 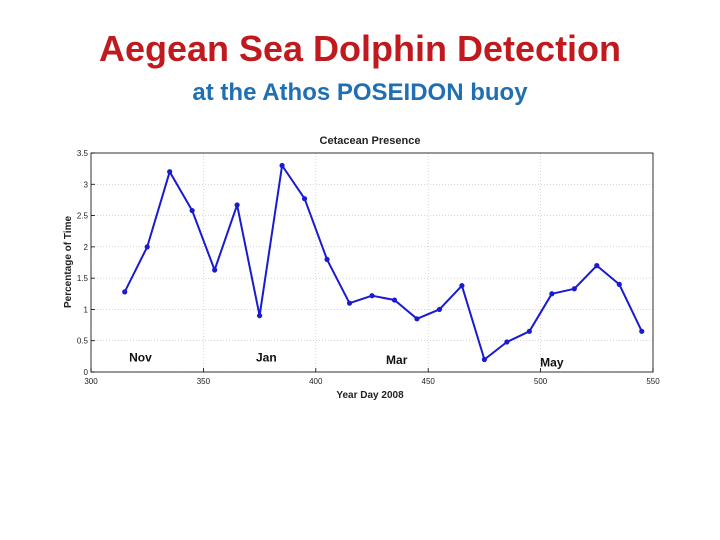 What do you see at coordinates (83, 278) in the screenshot?
I see `y-tick-label: 1.5` at bounding box center [83, 278].